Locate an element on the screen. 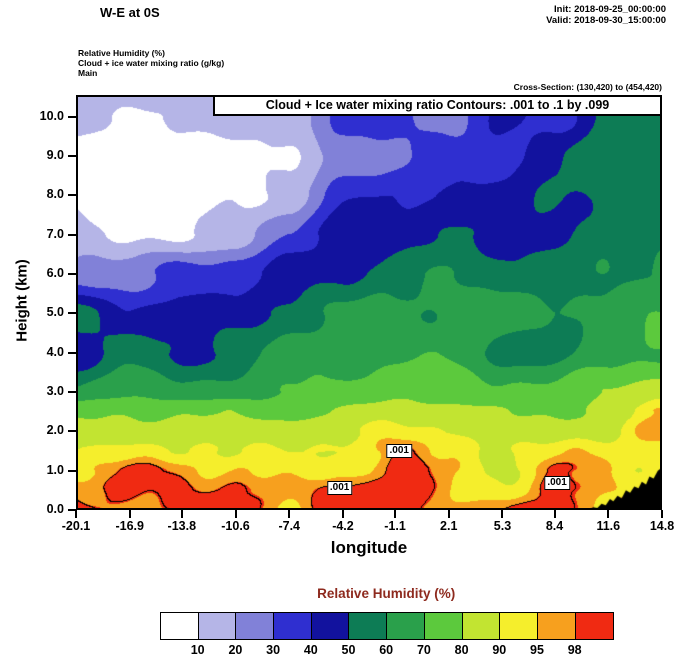 The width and height of the screenshot is (674, 667). colorbar-tick-label: 70 is located at coordinates (423, 650).